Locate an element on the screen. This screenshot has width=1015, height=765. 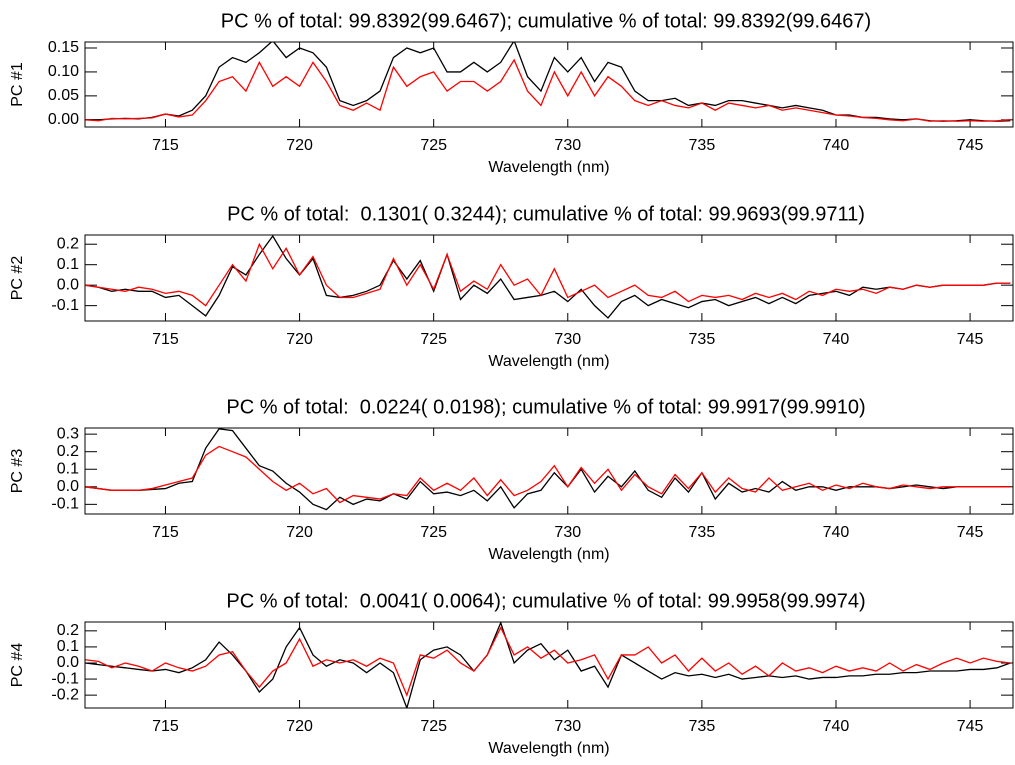
y-axis-label: PC #1 is located at coordinates (17, 84).